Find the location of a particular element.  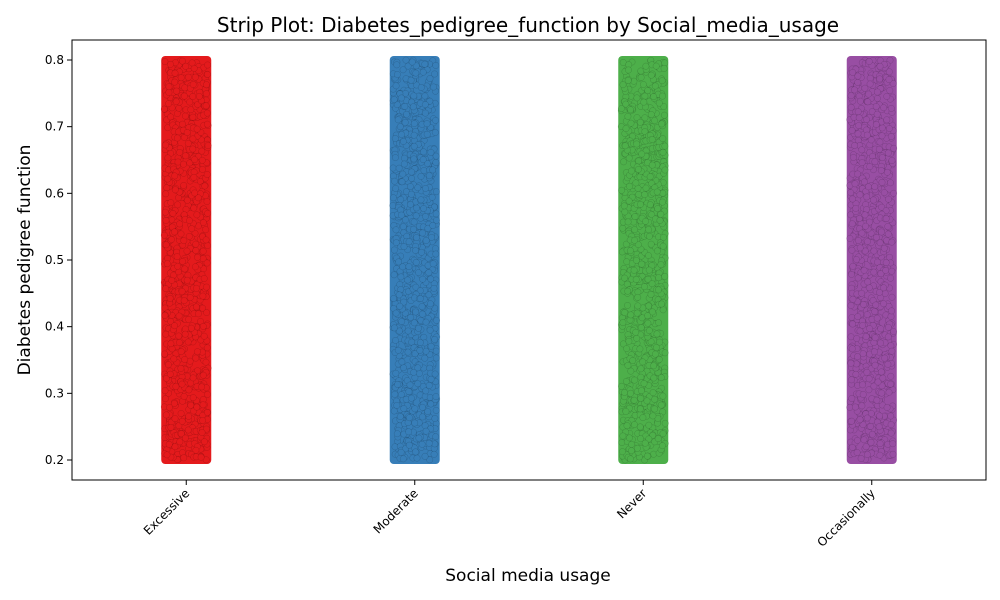

strip-occasionally is located at coordinates (872, 260).